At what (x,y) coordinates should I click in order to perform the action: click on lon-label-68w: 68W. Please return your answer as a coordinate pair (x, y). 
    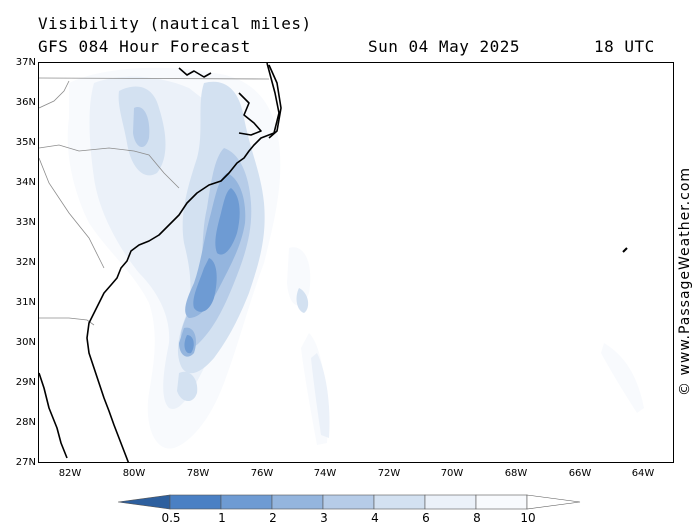
    Looking at the image, I should click on (516, 473).